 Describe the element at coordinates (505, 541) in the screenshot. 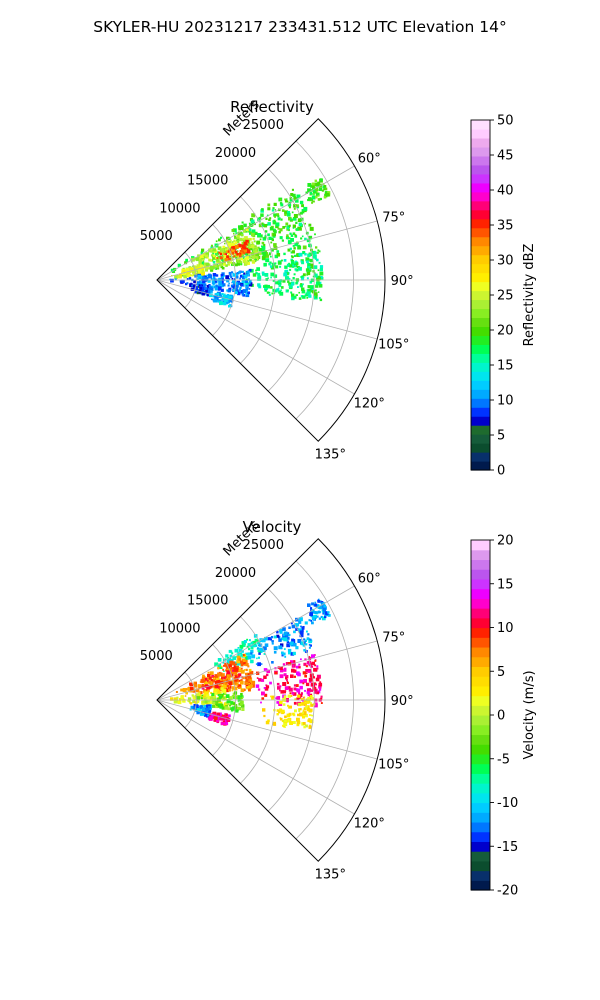

I see `velocity-colorbar-tick-label: 20` at that location.